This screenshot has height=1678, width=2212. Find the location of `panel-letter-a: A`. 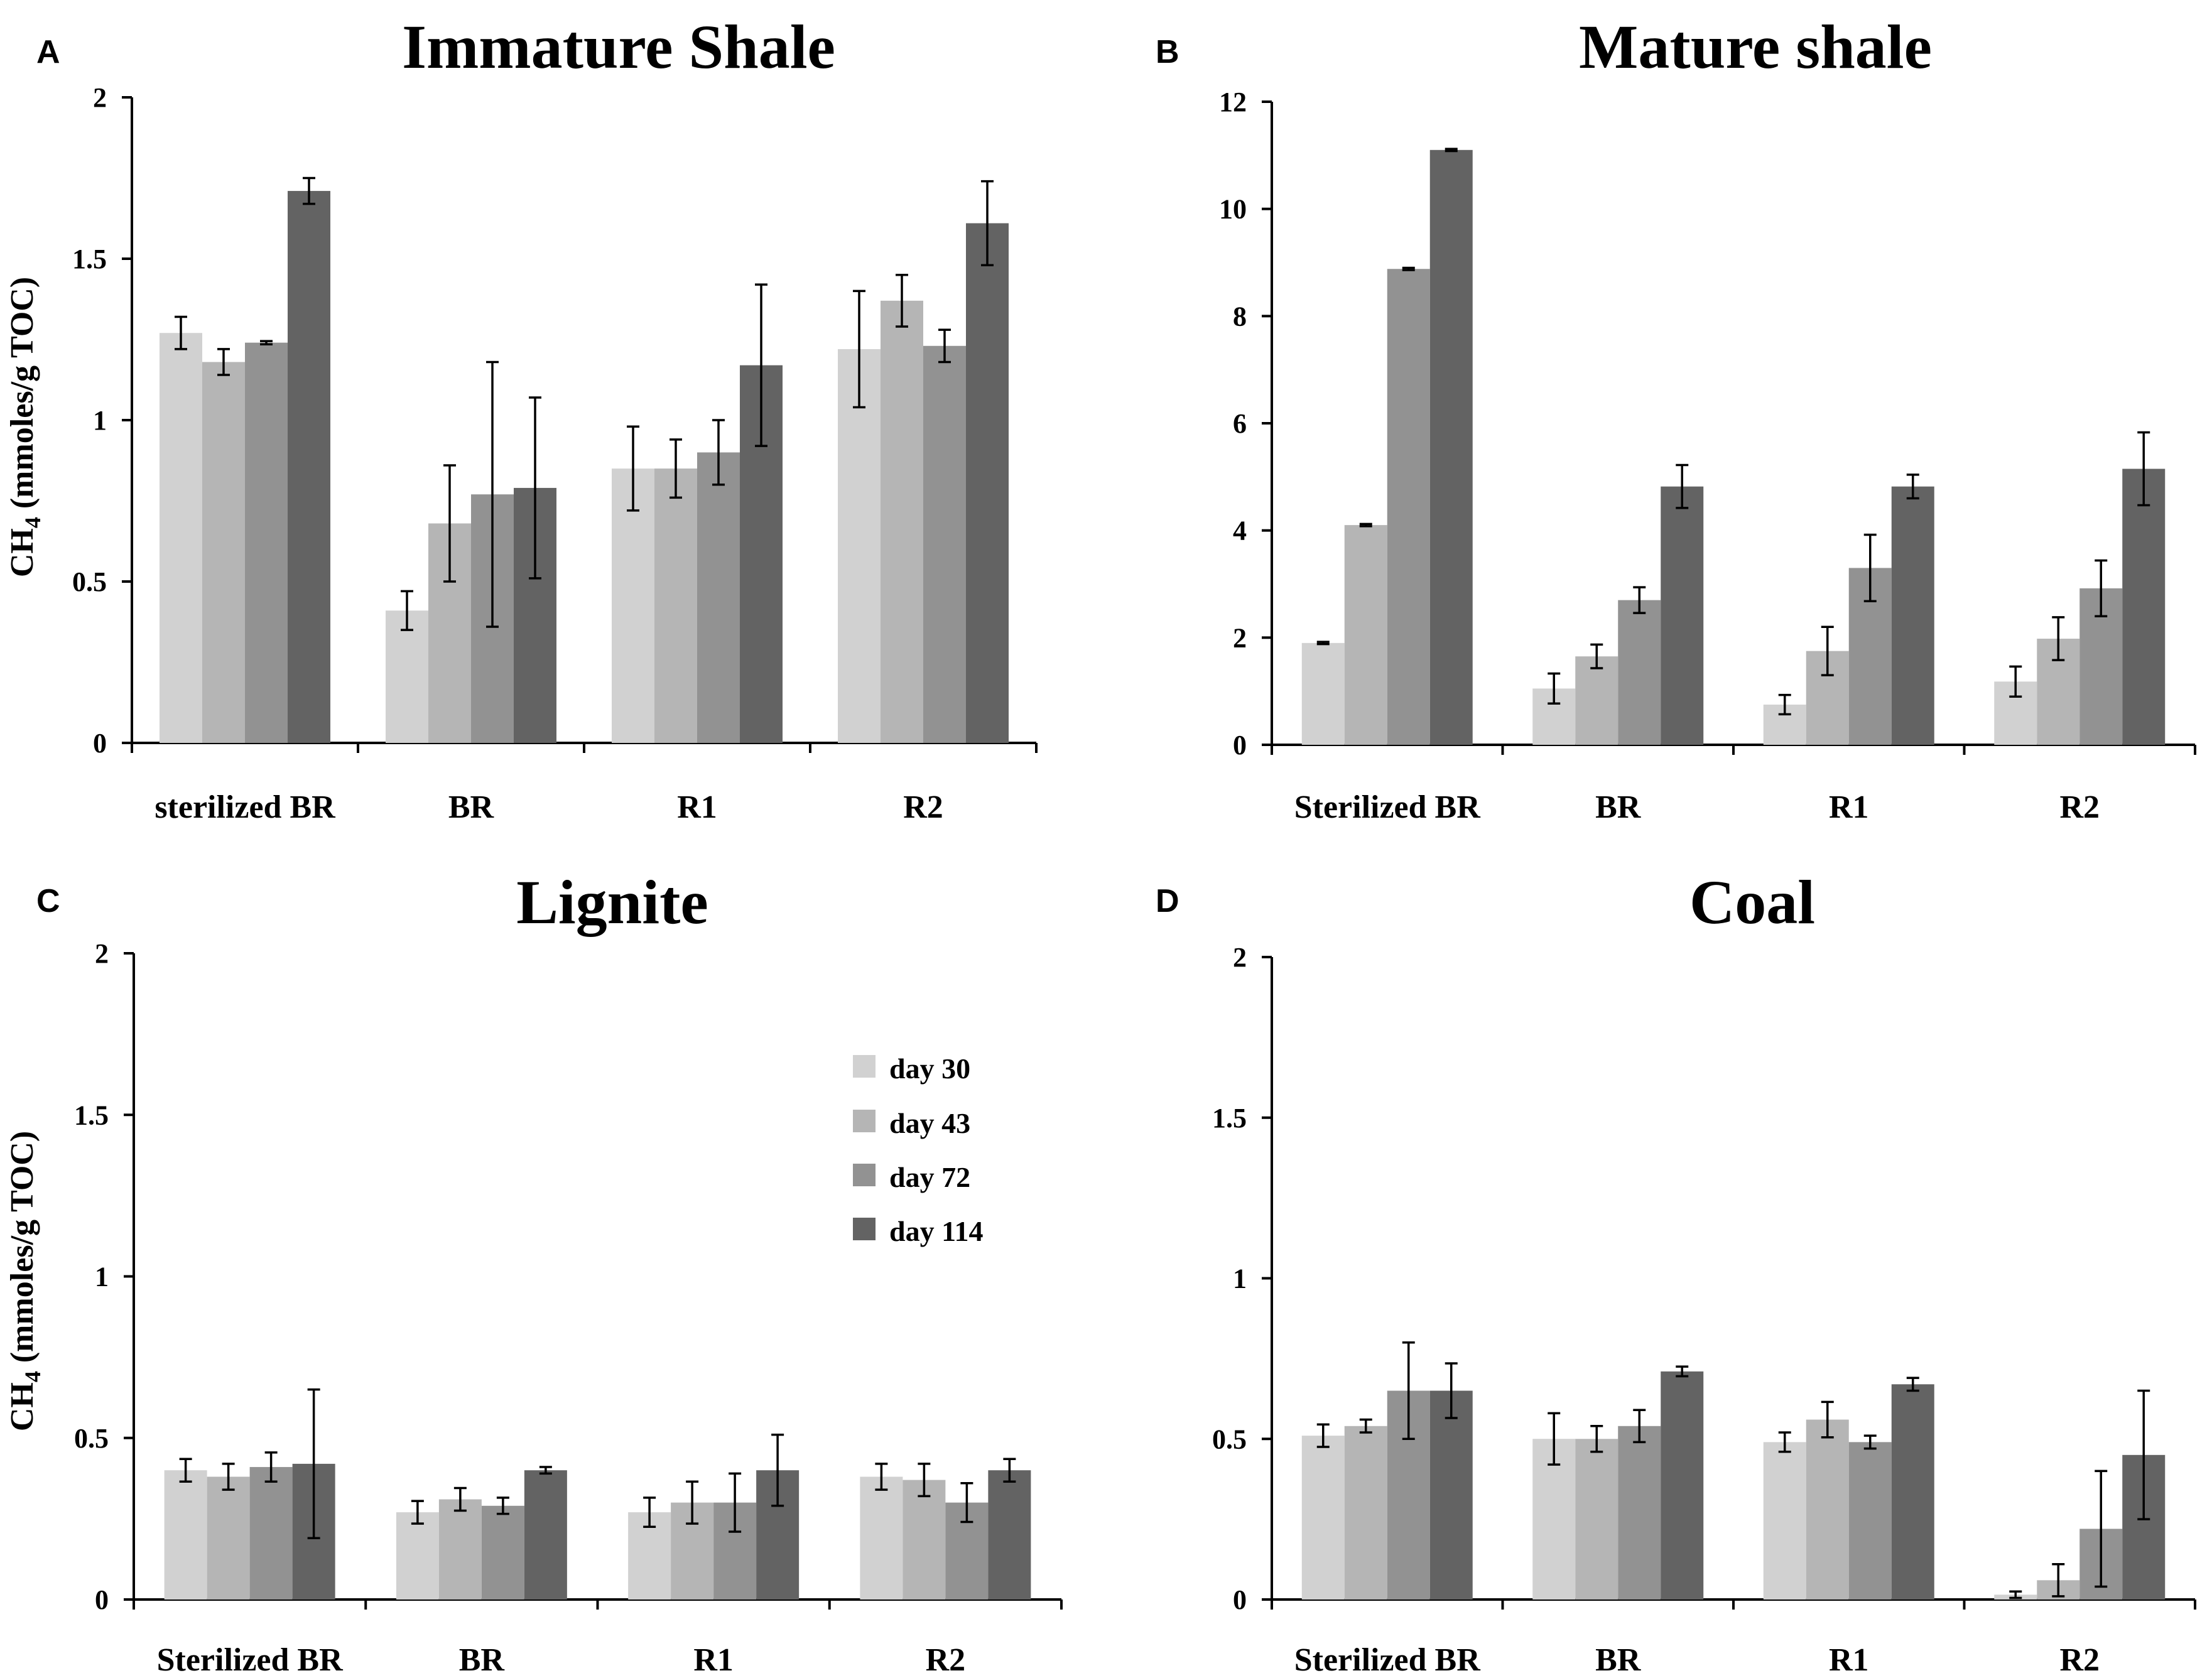

panel-letter-a: A is located at coordinates (48, 52).